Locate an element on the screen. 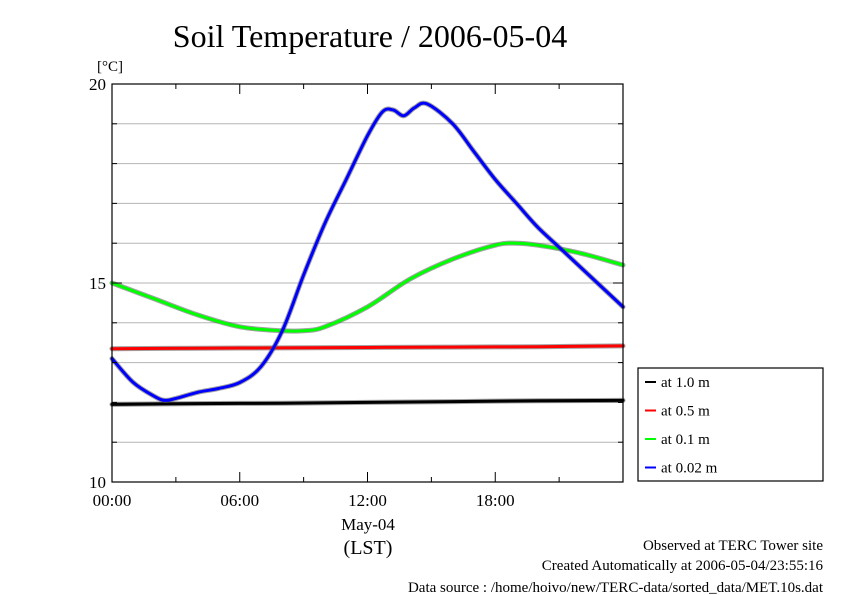 This screenshot has width=842, height=595. legend-label: at 0.5 m is located at coordinates (685, 412).